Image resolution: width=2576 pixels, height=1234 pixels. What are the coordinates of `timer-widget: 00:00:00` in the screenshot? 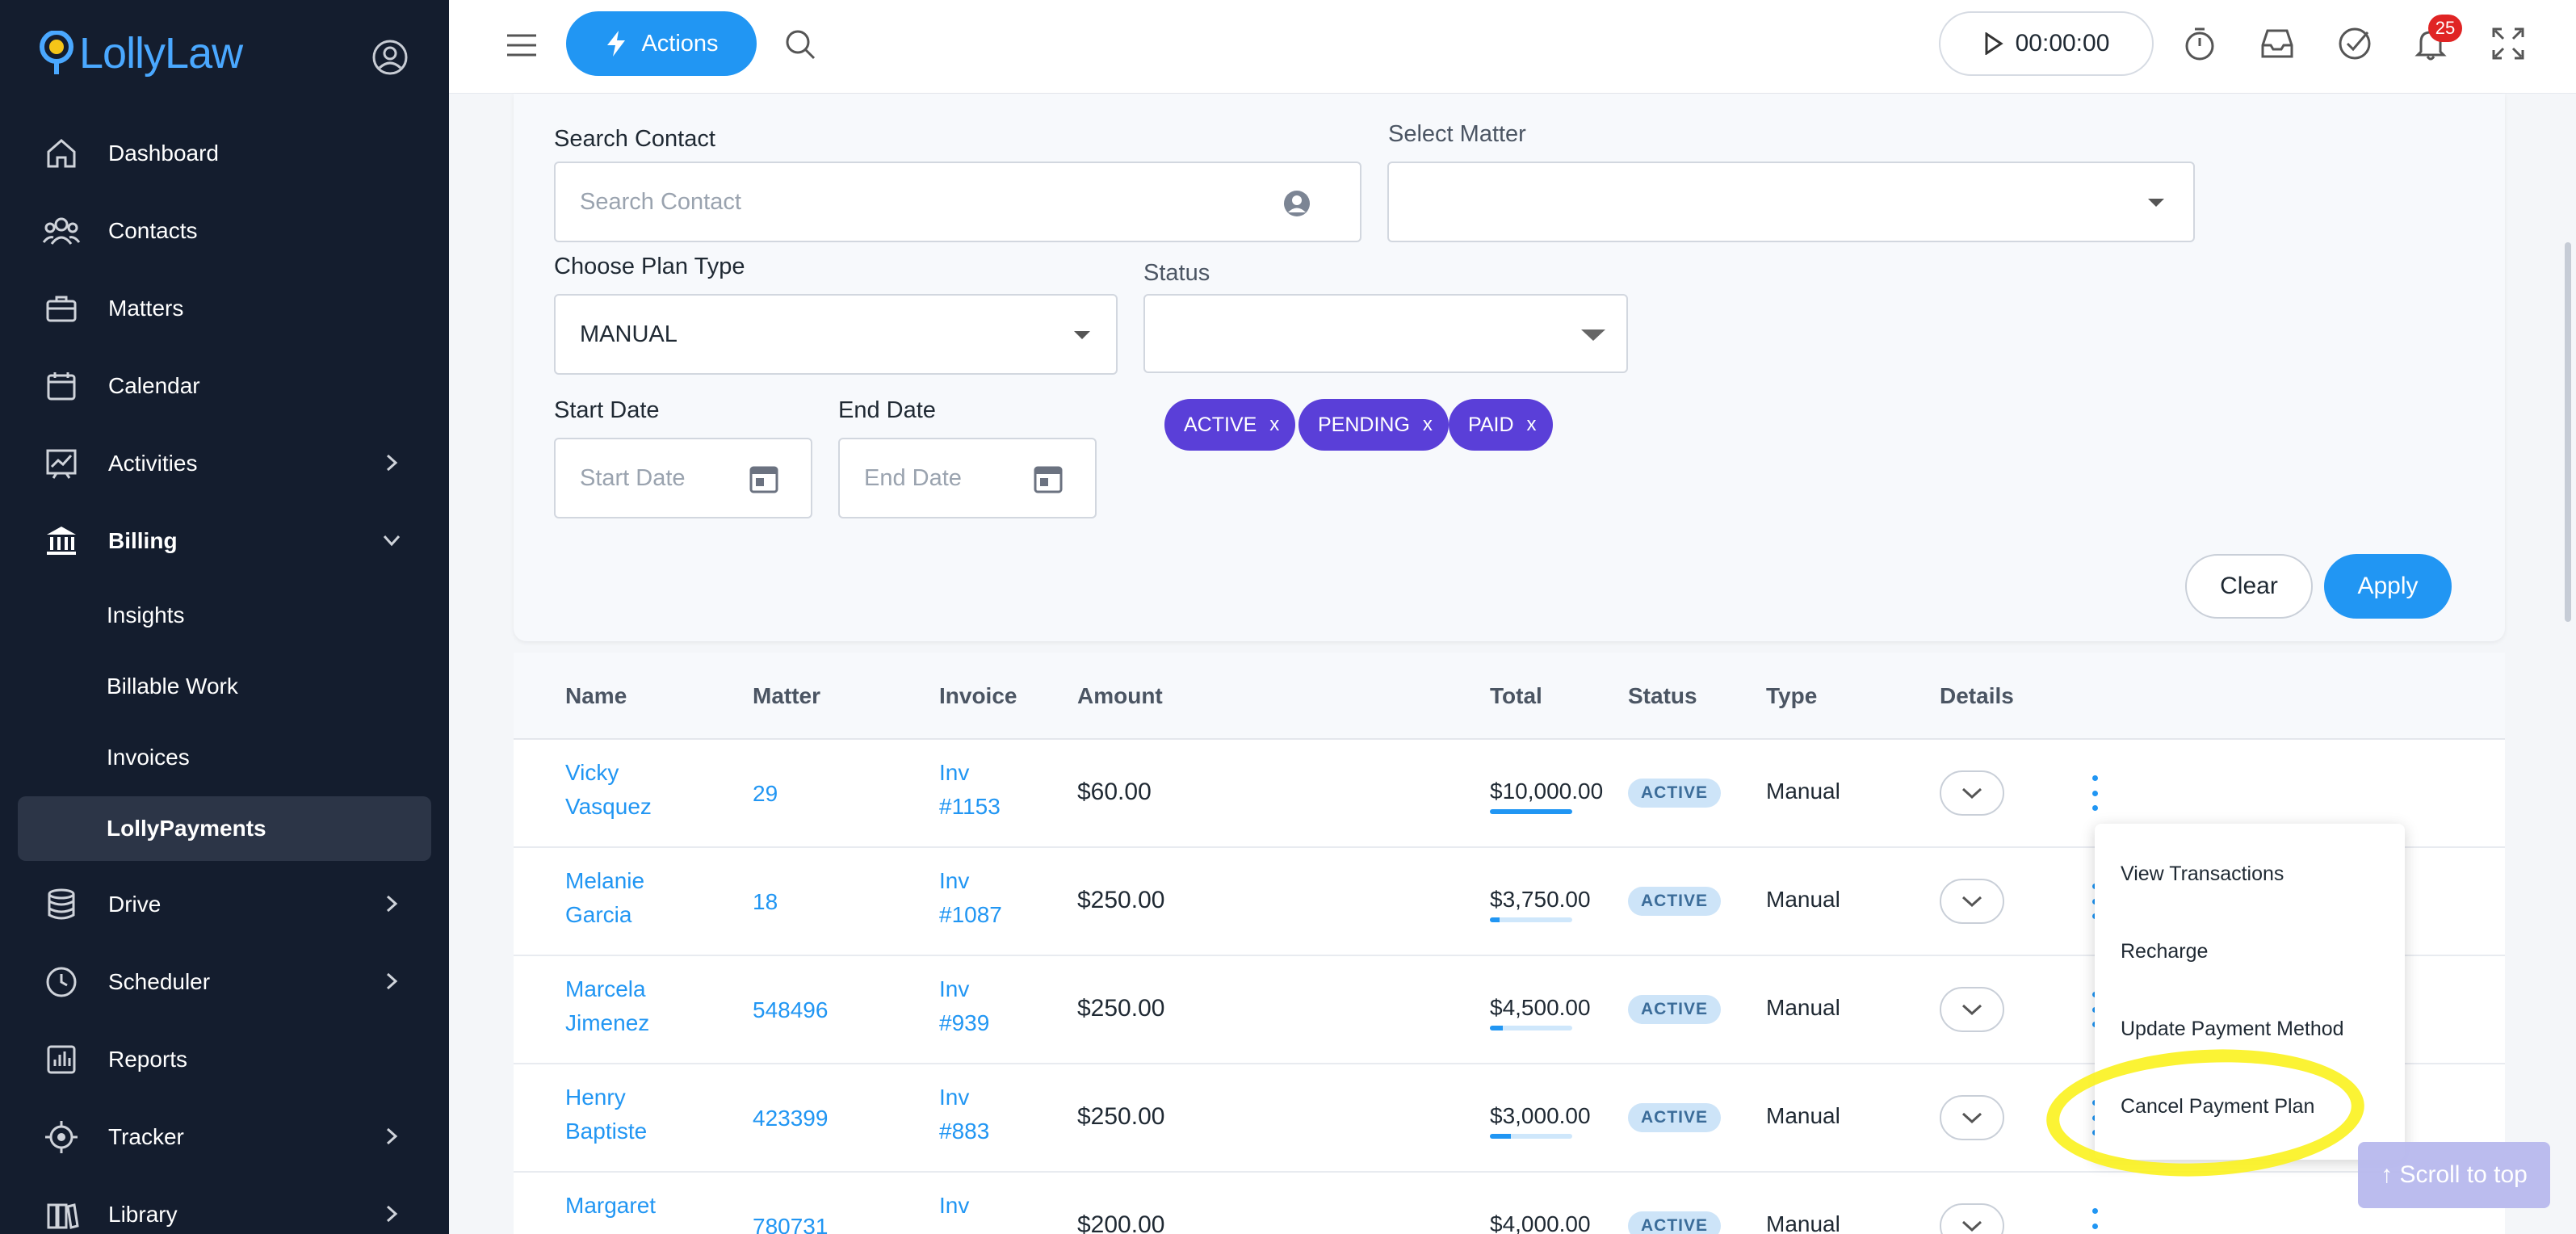 It's located at (2046, 44).